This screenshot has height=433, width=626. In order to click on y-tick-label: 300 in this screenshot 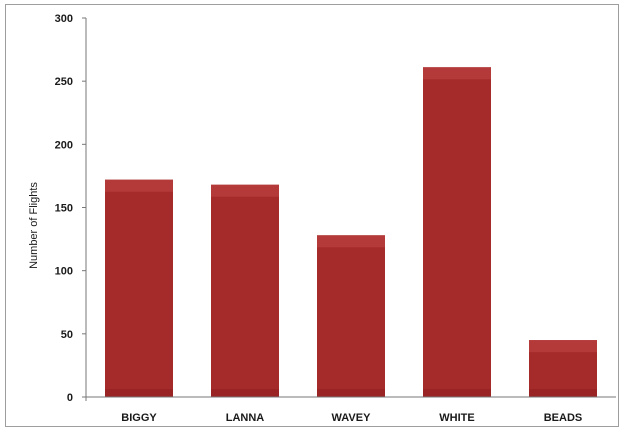, I will do `click(64, 19)`.